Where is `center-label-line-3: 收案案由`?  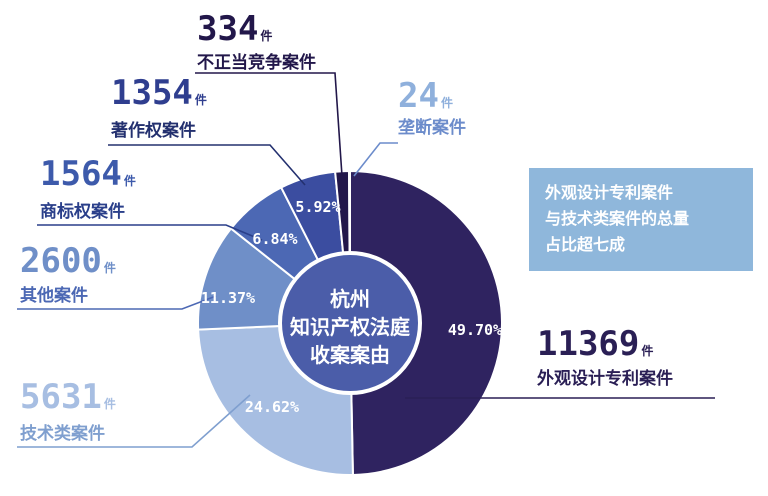 center-label-line-3: 收案案由 is located at coordinates (350, 355).